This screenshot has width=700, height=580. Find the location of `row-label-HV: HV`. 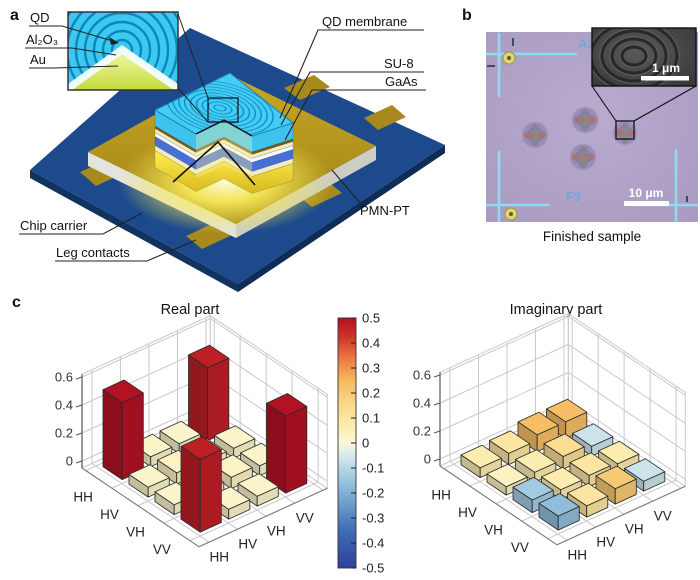

row-label-HV: HV is located at coordinates (467, 512).